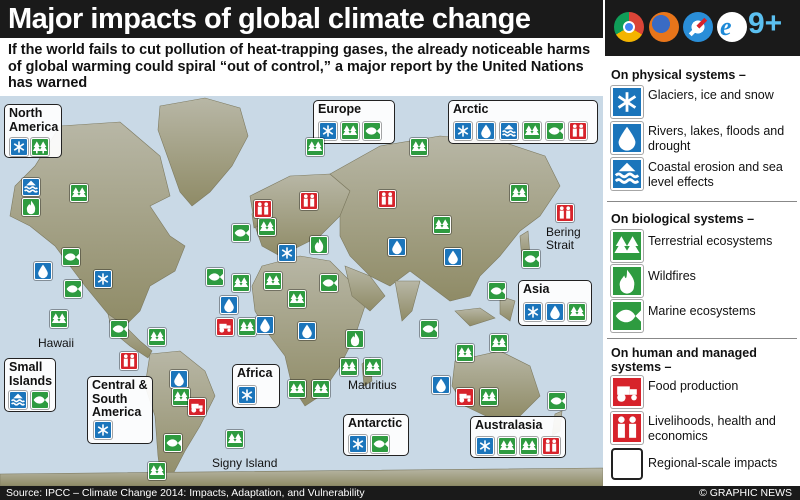 The height and width of the screenshot is (500, 800). What do you see at coordinates (716, 138) in the screenshot?
I see `legend-label: Rivers, lakes, floods and drought` at bounding box center [716, 138].